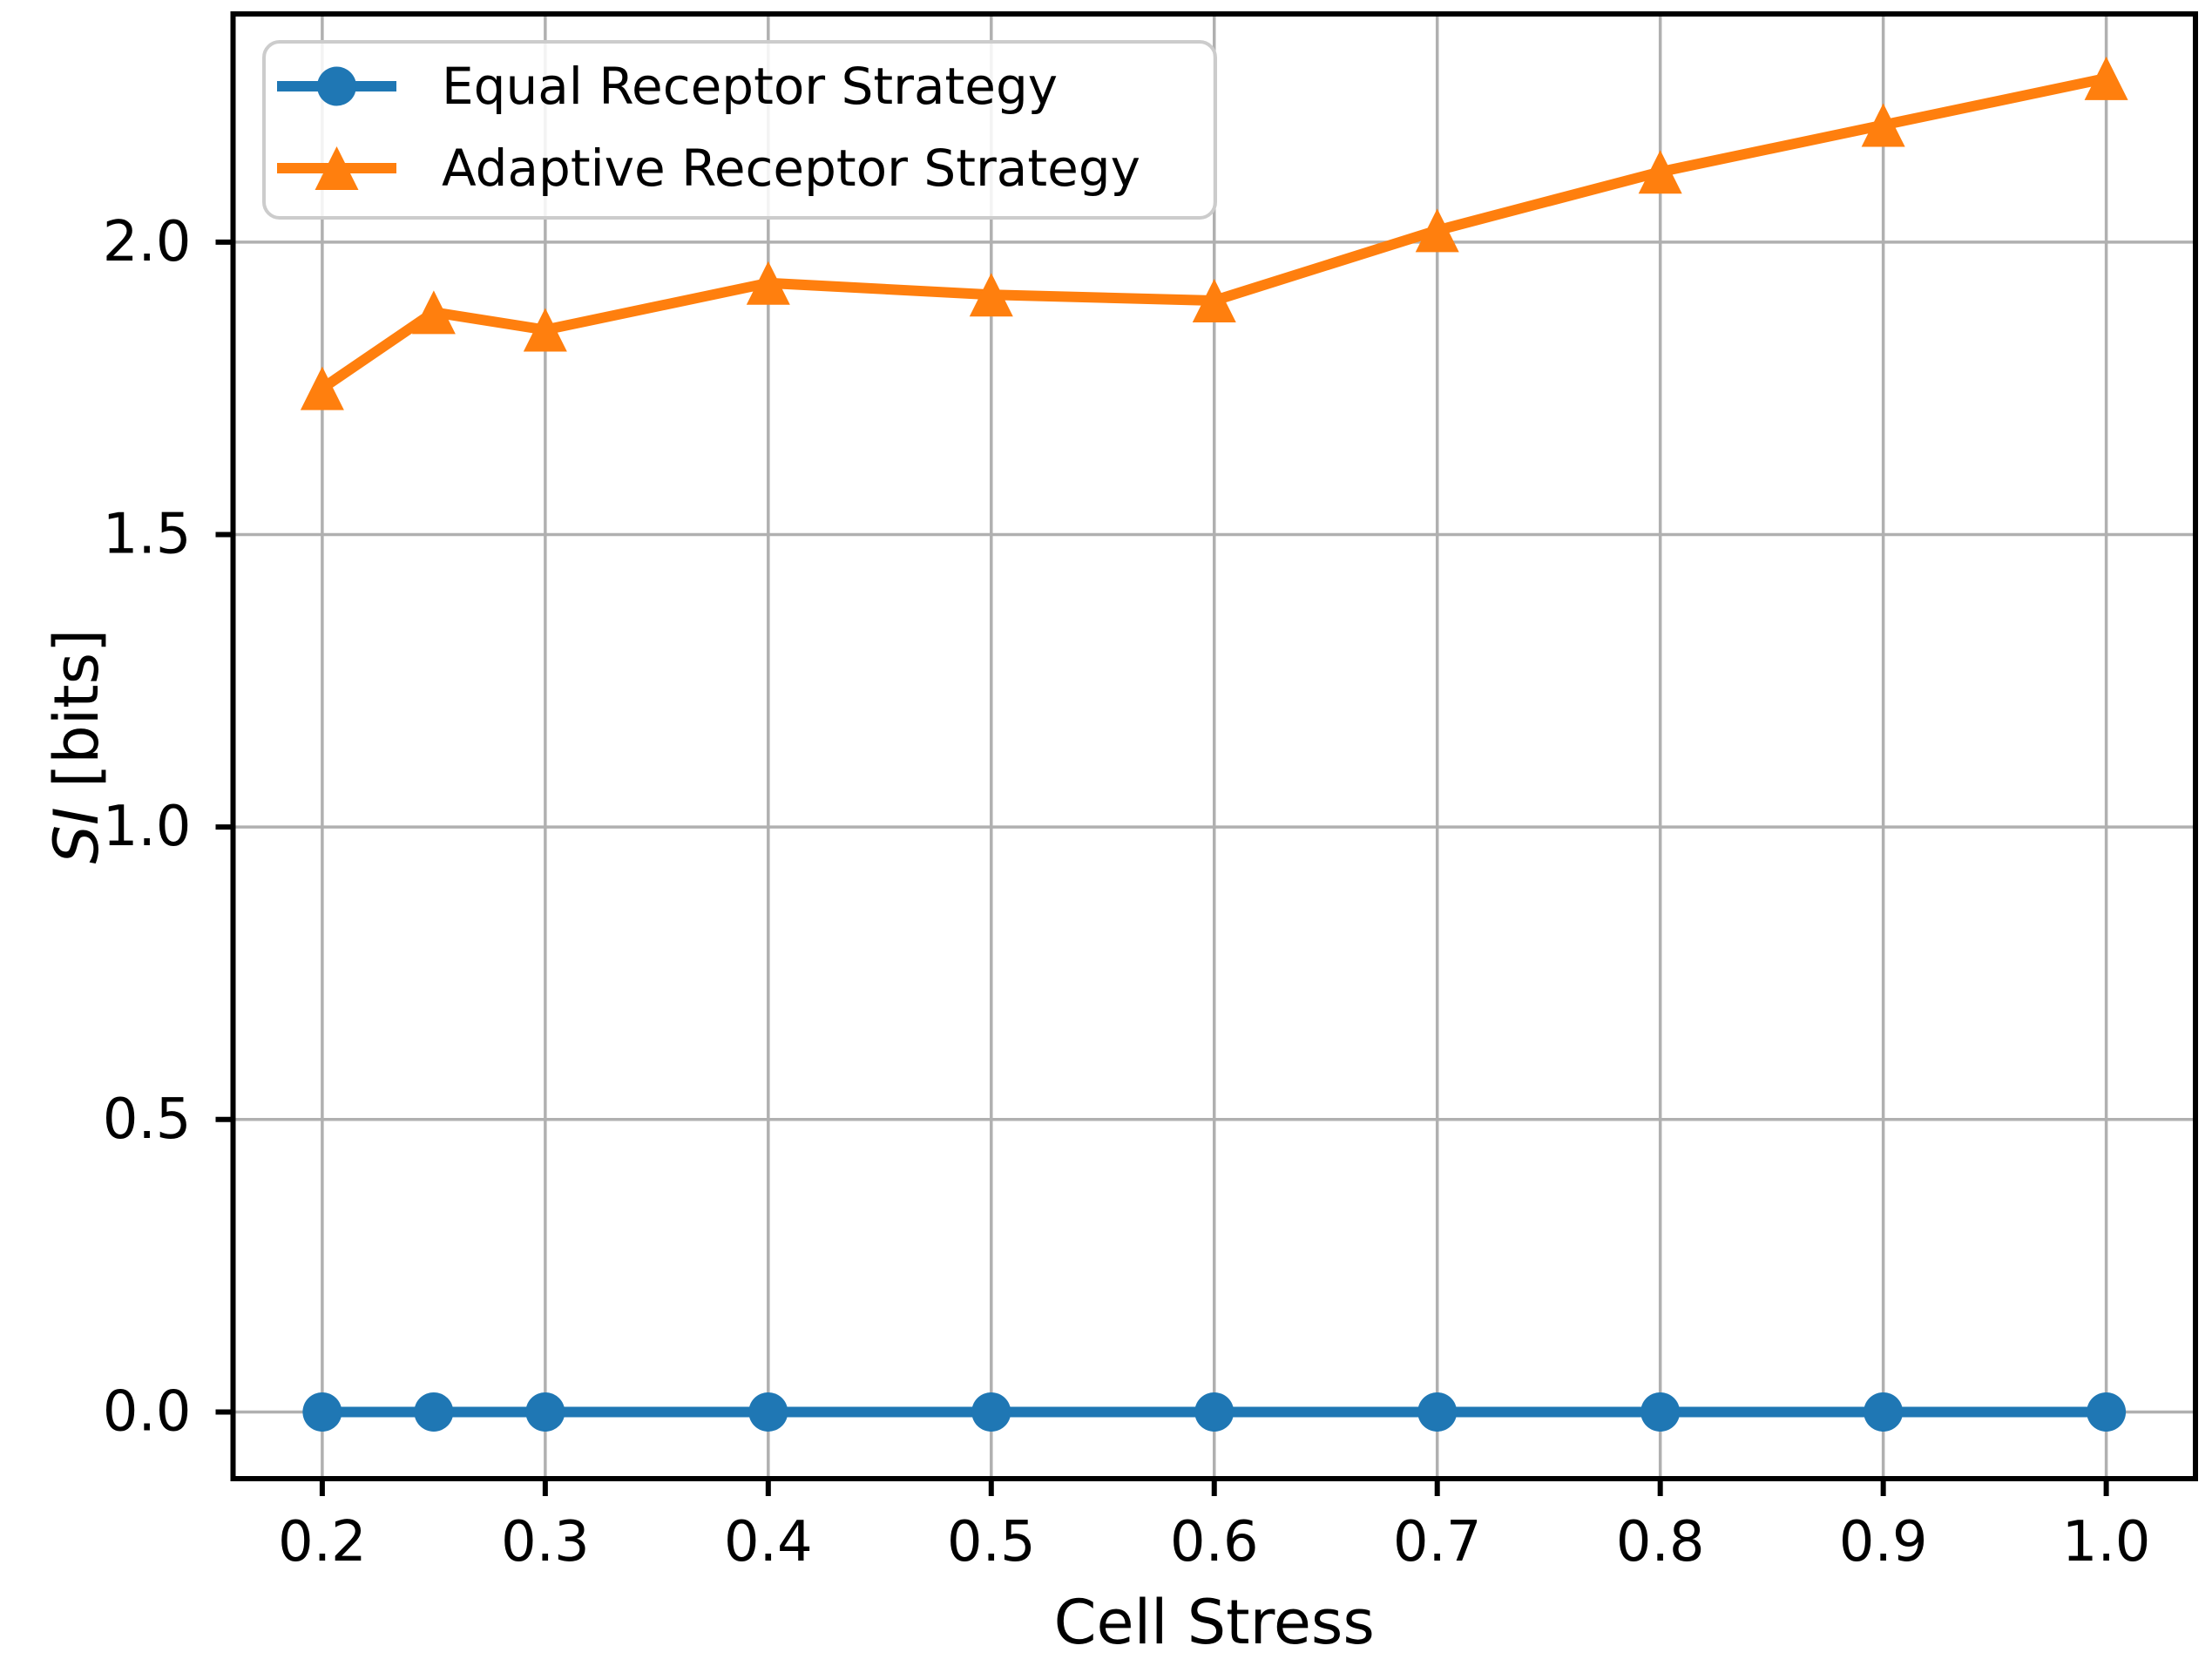 The height and width of the screenshot is (1666, 2212). What do you see at coordinates (2106, 1542) in the screenshot?
I see `x-tick-label: 1.0` at bounding box center [2106, 1542].